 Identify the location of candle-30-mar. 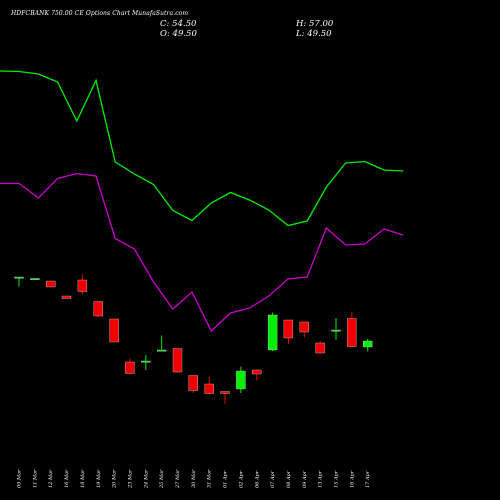
(193, 384).